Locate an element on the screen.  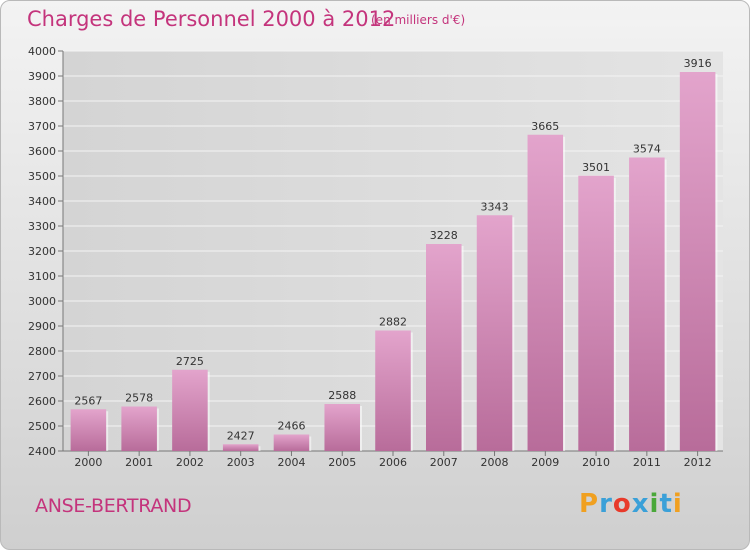
bar-value-label: 3501 is located at coordinates (596, 167).